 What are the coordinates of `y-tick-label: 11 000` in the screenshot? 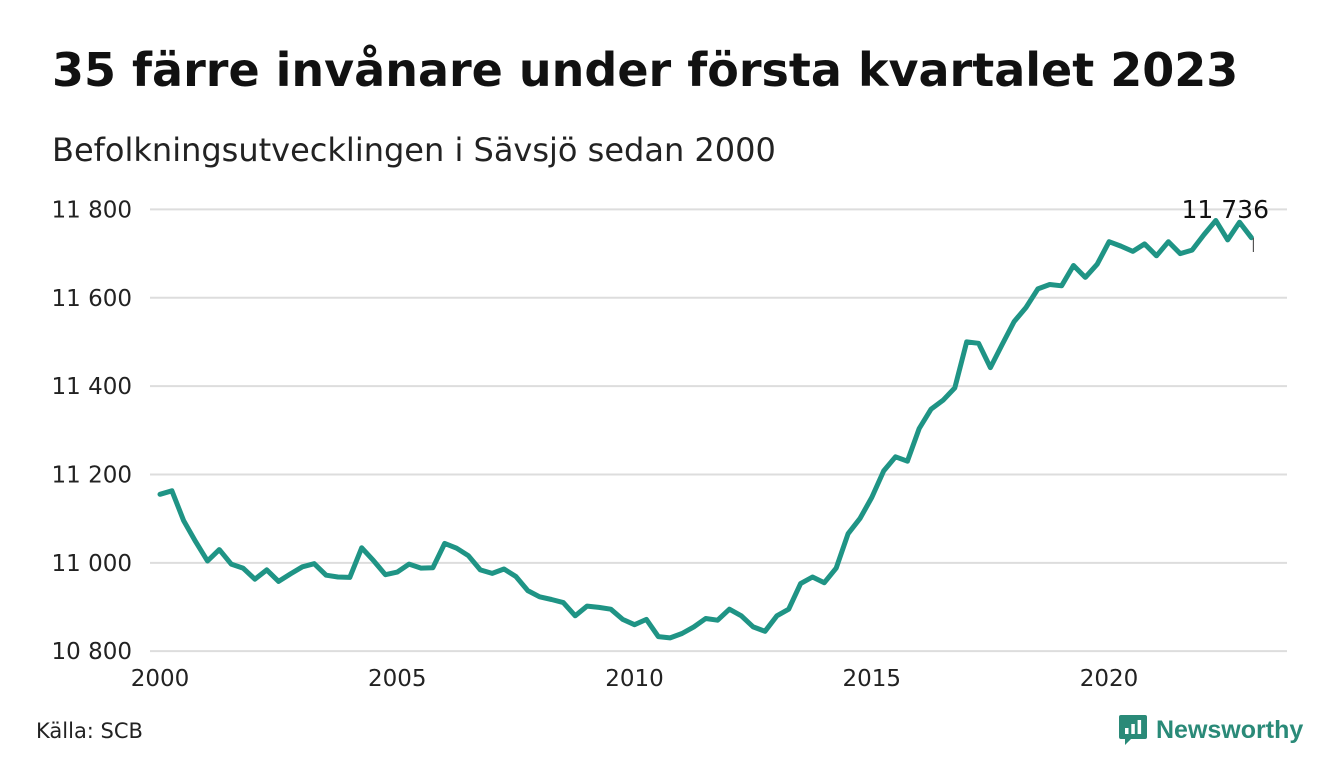 It's located at (92, 564).